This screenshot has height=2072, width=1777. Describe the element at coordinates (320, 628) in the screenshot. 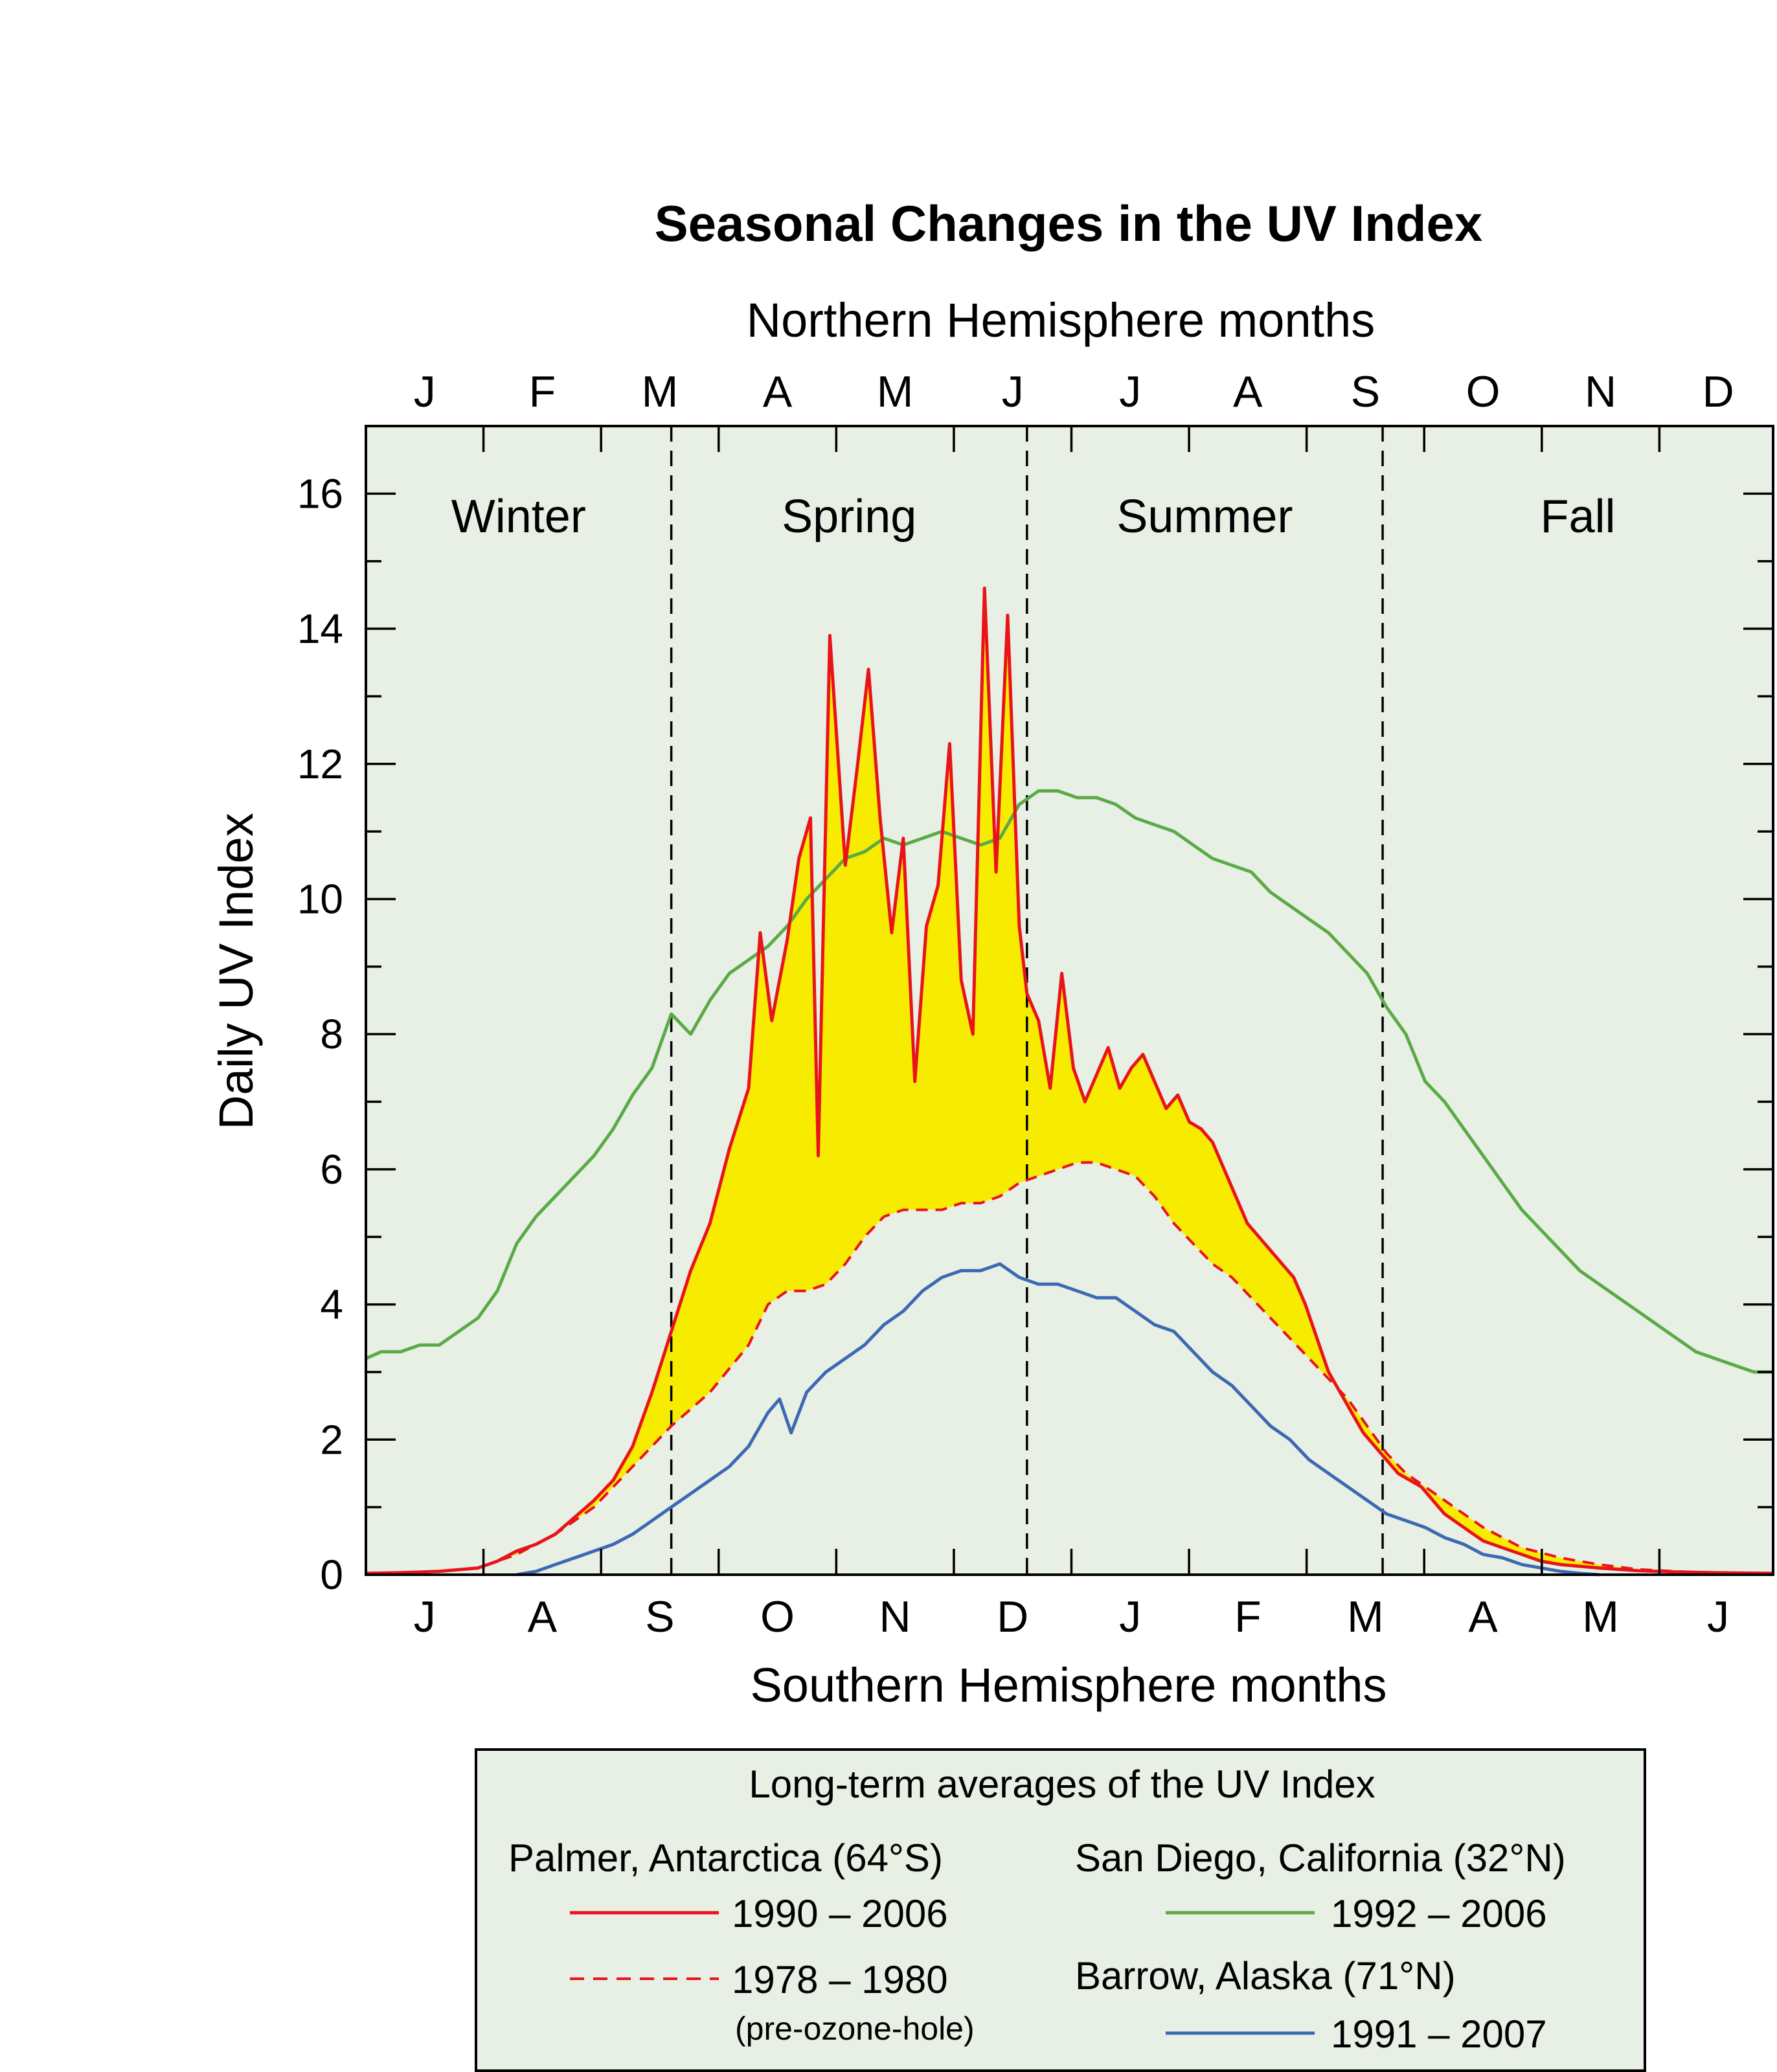

I see `y-tick-label: 14` at that location.